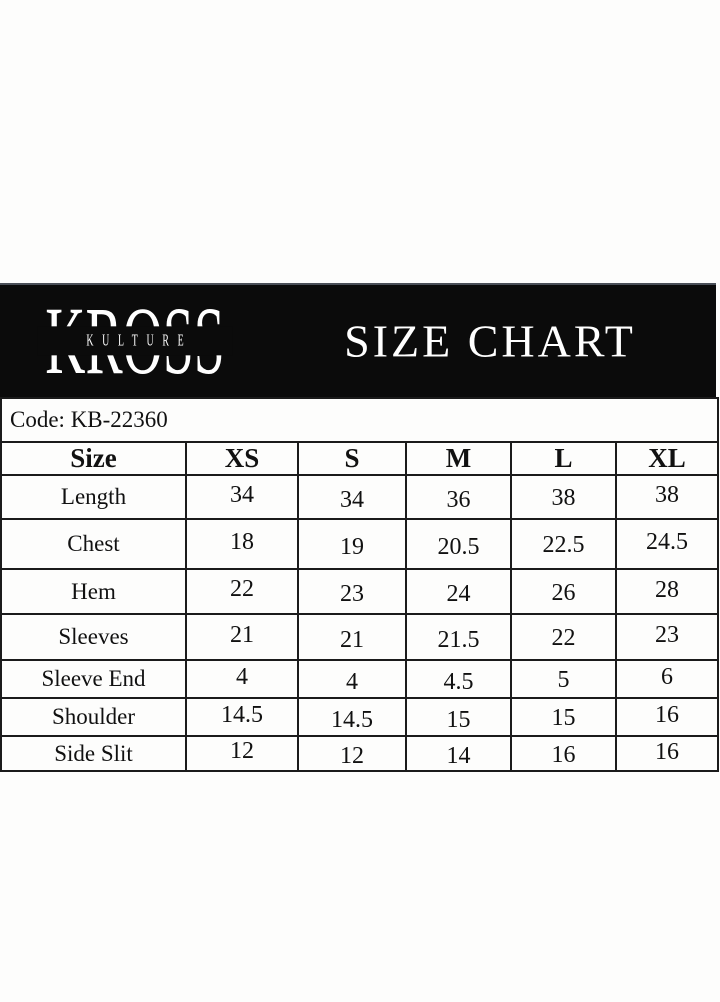 The height and width of the screenshot is (1002, 720). I want to click on size-value-cell: 36, so click(458, 497).